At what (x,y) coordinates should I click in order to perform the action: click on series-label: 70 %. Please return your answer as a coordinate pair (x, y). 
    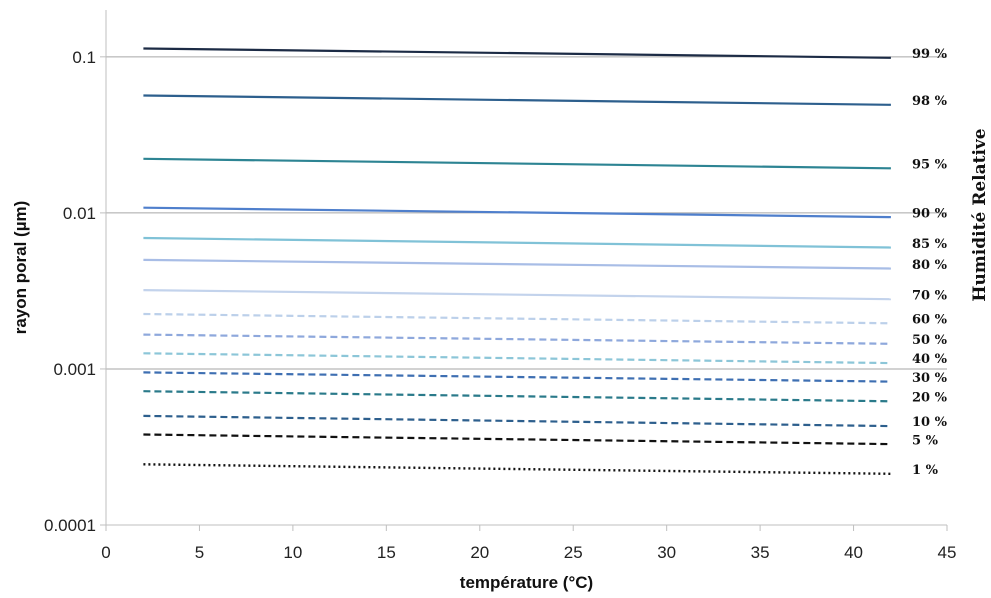
    Looking at the image, I should click on (930, 296).